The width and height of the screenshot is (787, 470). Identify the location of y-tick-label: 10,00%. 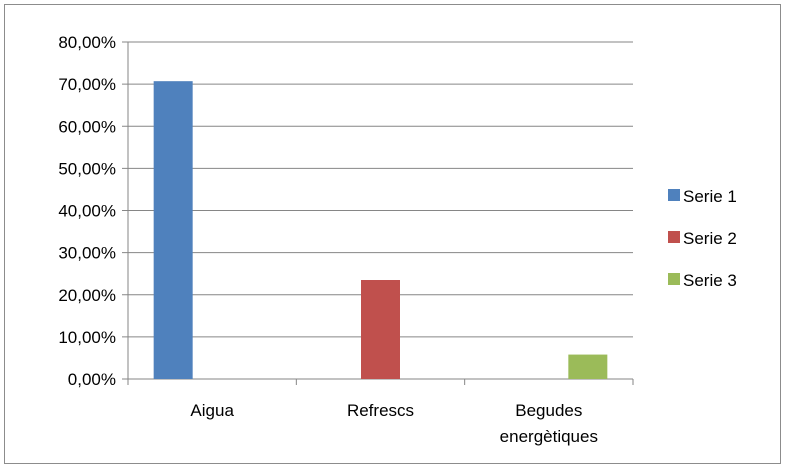
(87, 337).